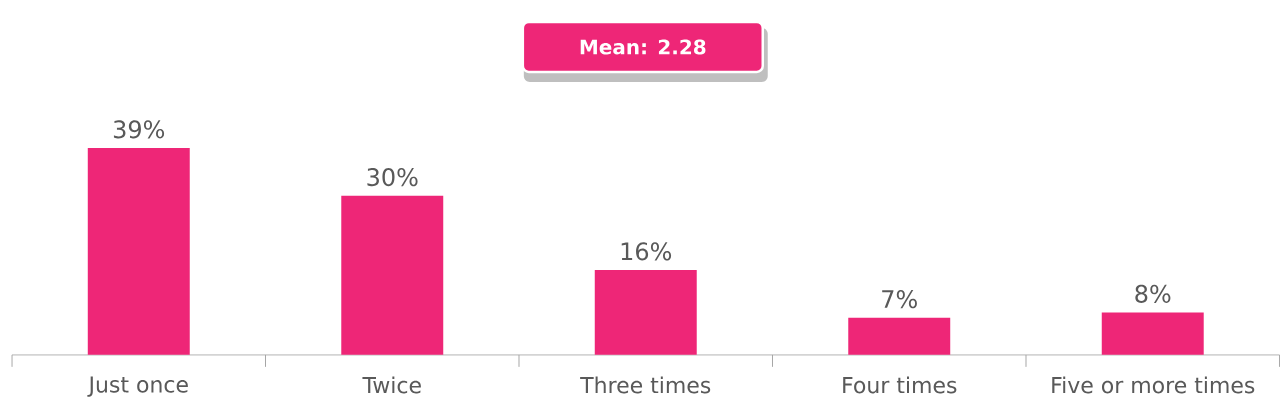 This screenshot has width=1280, height=403. Describe the element at coordinates (1153, 385) in the screenshot. I see `x-tick-label: Five or more times` at that location.